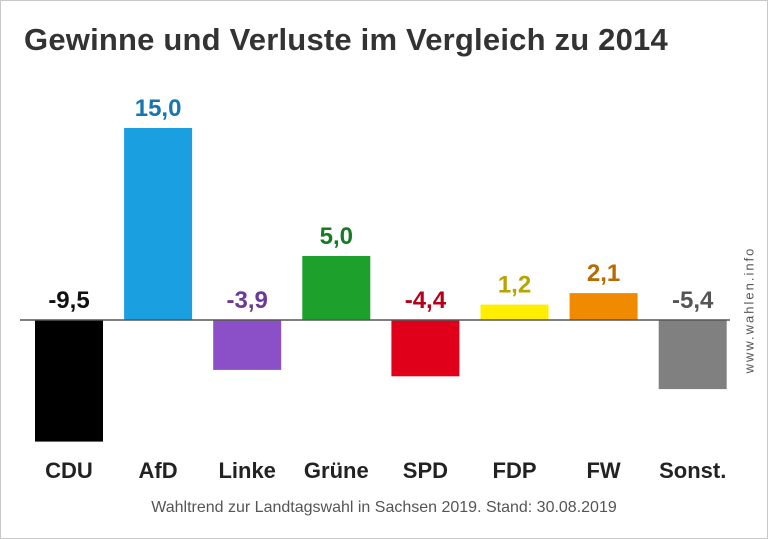  What do you see at coordinates (385, 470) in the screenshot?
I see `category-labels-group: CDU AfD Linke Grüne SPD FDP FW Sonst.` at bounding box center [385, 470].